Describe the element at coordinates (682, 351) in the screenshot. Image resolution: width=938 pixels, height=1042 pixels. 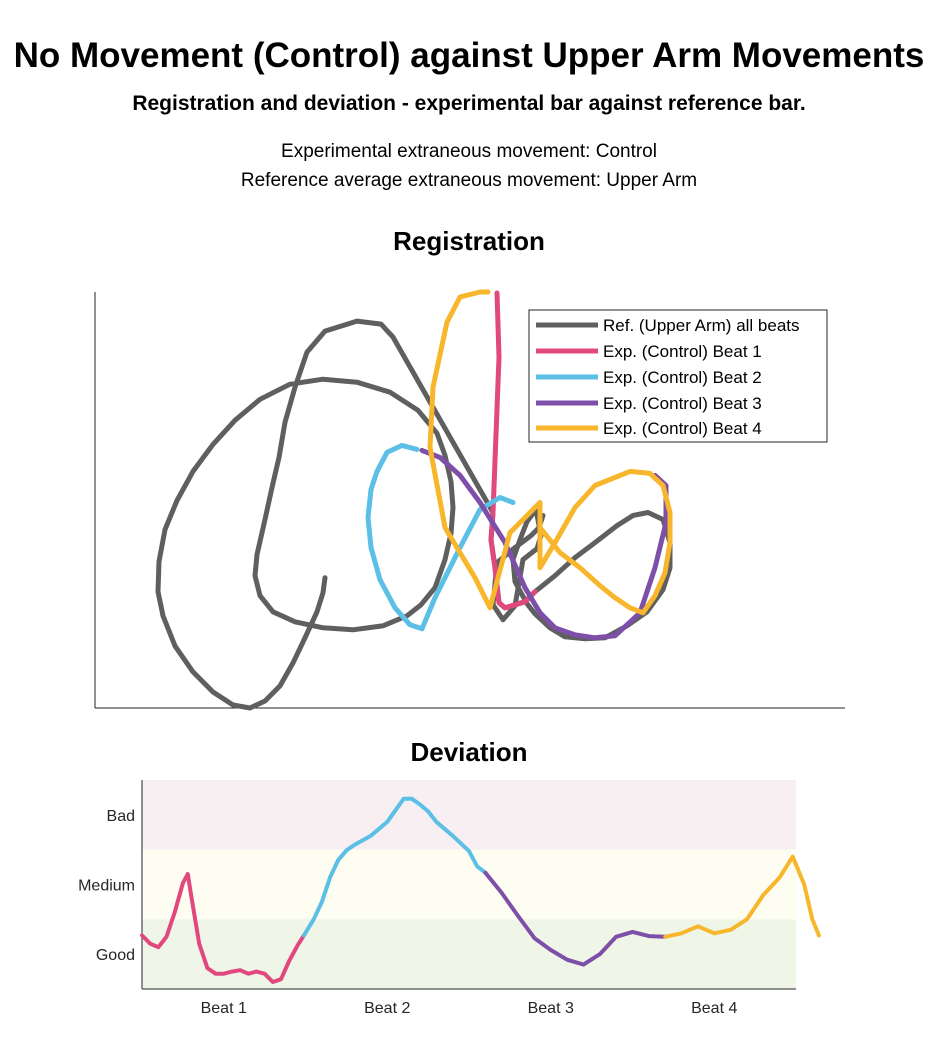
I see `legend-label-beat1: Exp. (Control) Beat 1` at that location.